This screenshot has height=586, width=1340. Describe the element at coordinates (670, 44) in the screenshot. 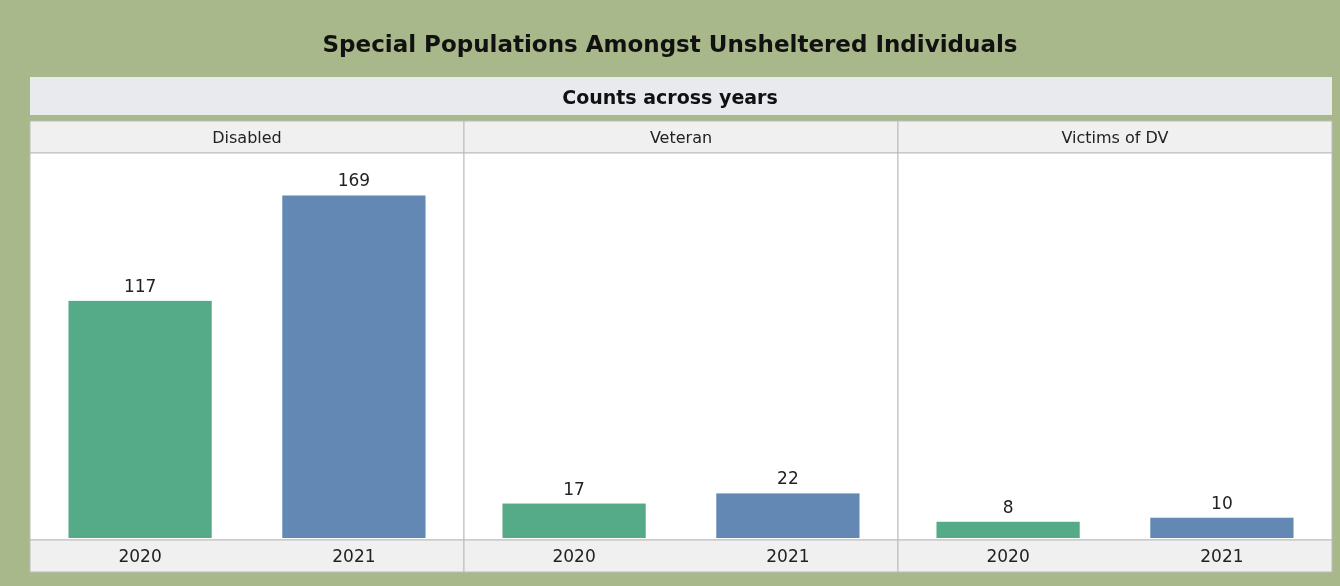

I see `text: Special Populations Amongst Unsheltered Individuals` at that location.